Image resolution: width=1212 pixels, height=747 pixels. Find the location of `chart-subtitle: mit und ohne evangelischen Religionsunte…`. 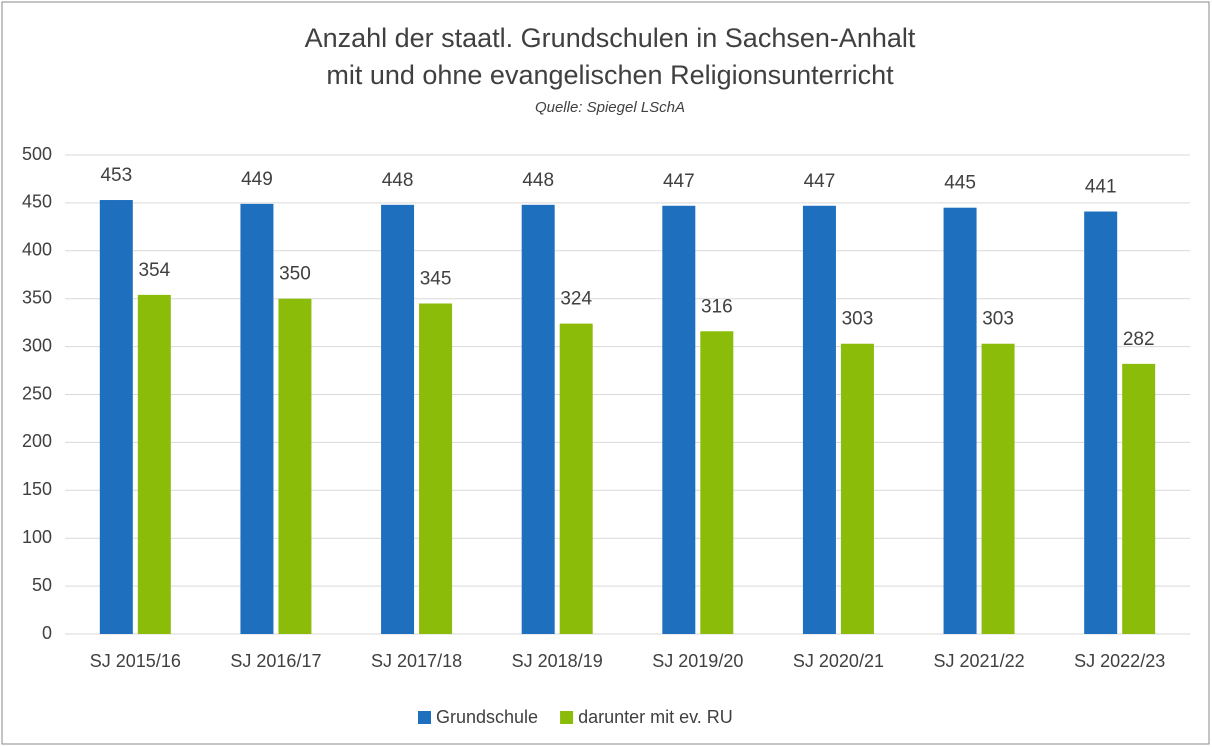

chart-subtitle: mit und ohne evangelischen Religionsunte… is located at coordinates (610, 75).